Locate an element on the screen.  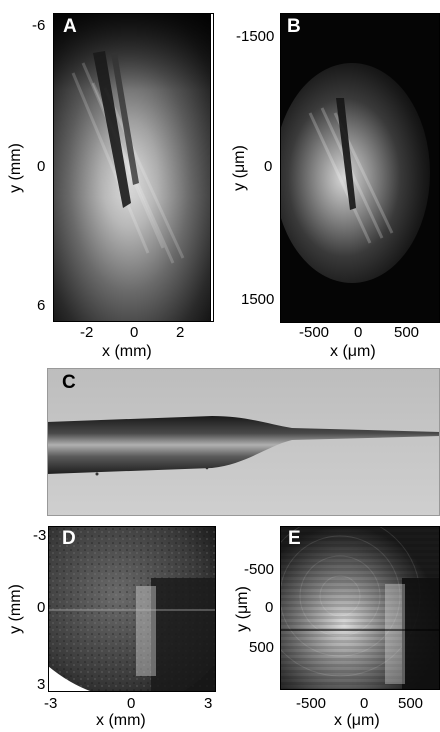
panel-b-ylabel: y (μm) is located at coordinates (239, 168).